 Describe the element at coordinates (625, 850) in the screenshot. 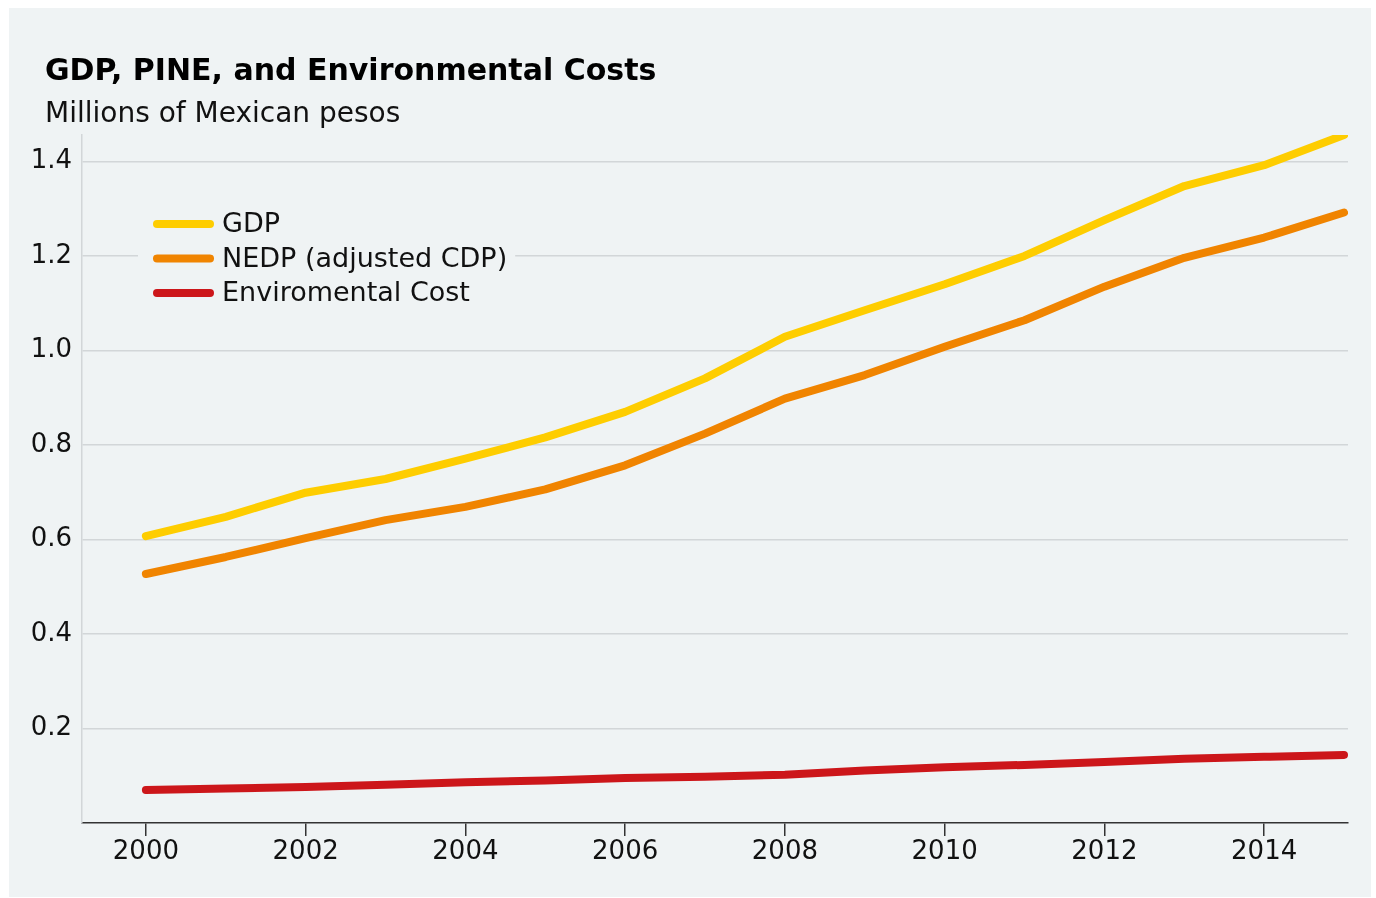

I see `x-tick-label: 2006` at that location.